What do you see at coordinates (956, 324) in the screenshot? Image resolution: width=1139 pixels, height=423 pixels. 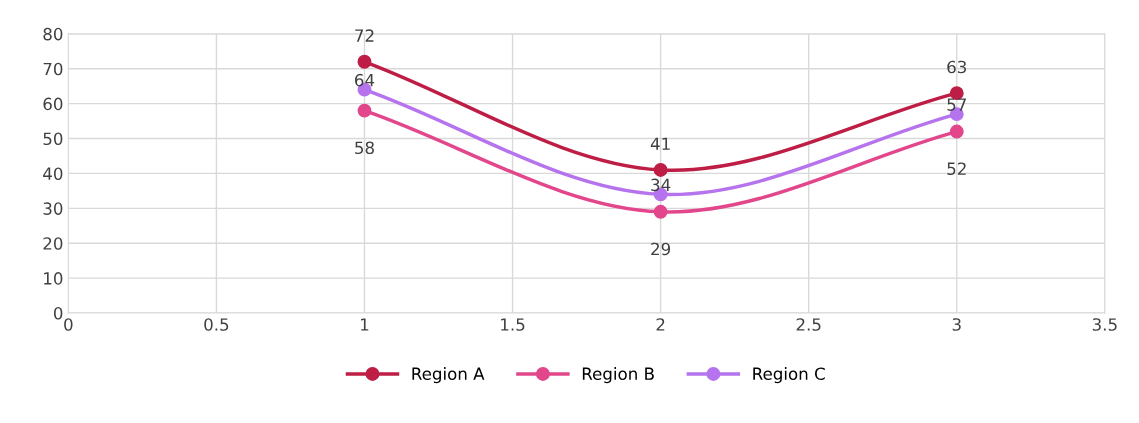 I see `x-tick-label: 3` at bounding box center [956, 324].